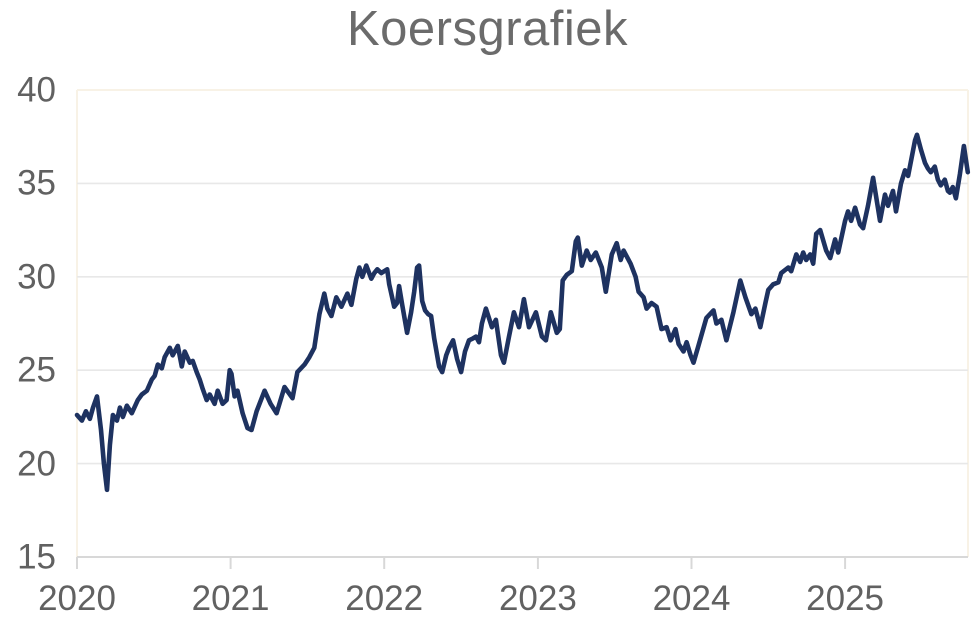  I want to click on x-axis-label-2023: 2023, so click(537, 598).